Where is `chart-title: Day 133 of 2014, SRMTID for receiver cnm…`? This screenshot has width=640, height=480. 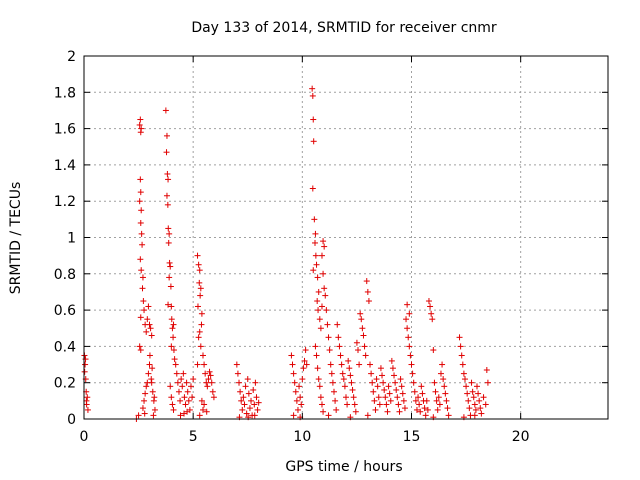 chart-title: Day 133 of 2014, SRMTID for receiver cnm… is located at coordinates (344, 28).